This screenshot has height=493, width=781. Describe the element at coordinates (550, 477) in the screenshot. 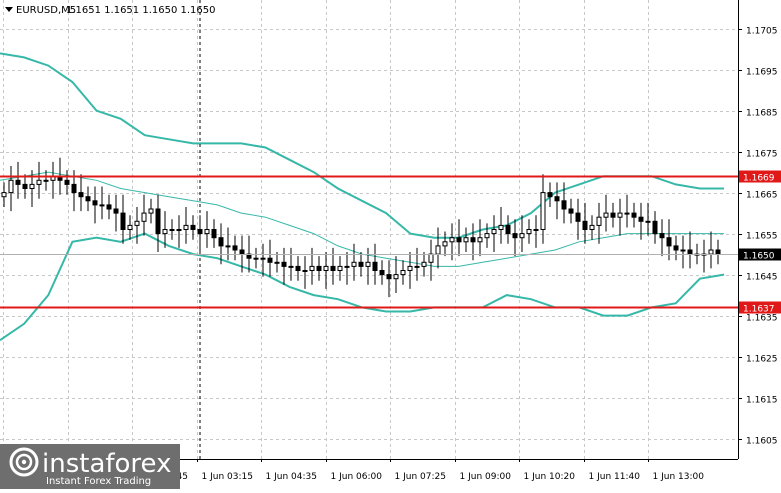

I see `x-tick-label: 1 Jun 10:20` at that location.